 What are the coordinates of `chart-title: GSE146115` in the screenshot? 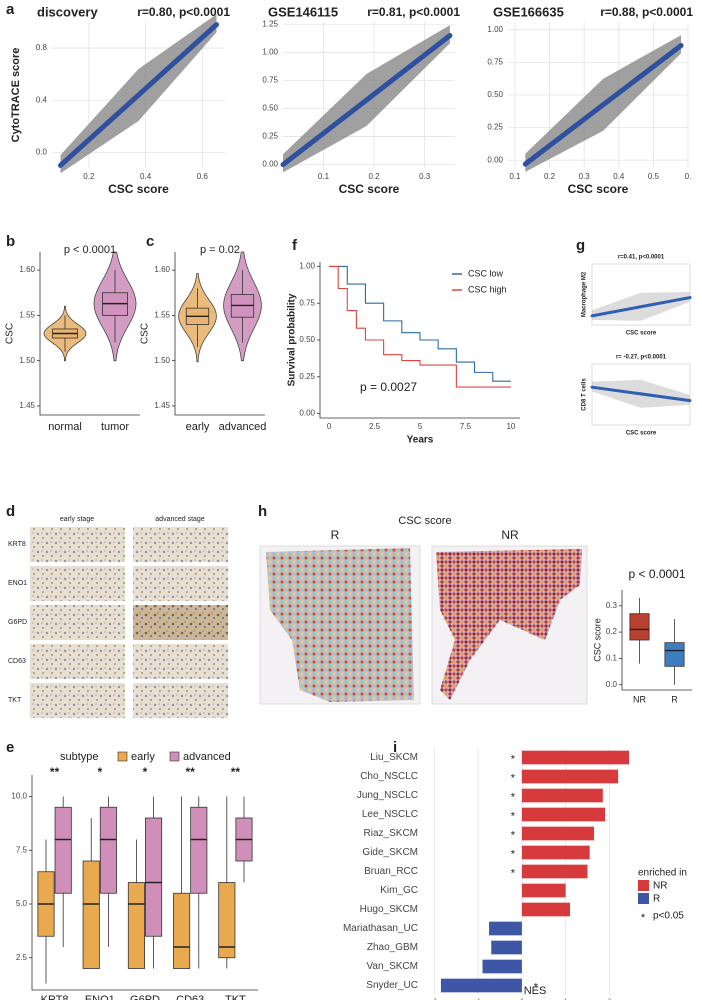 It's located at (303, 11).